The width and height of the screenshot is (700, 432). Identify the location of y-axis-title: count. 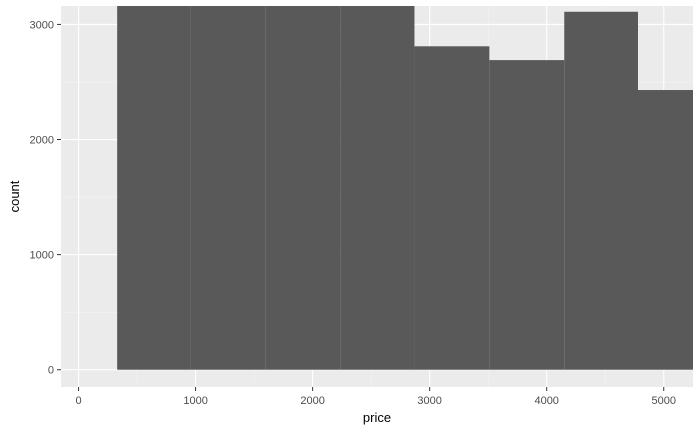
(14, 196).